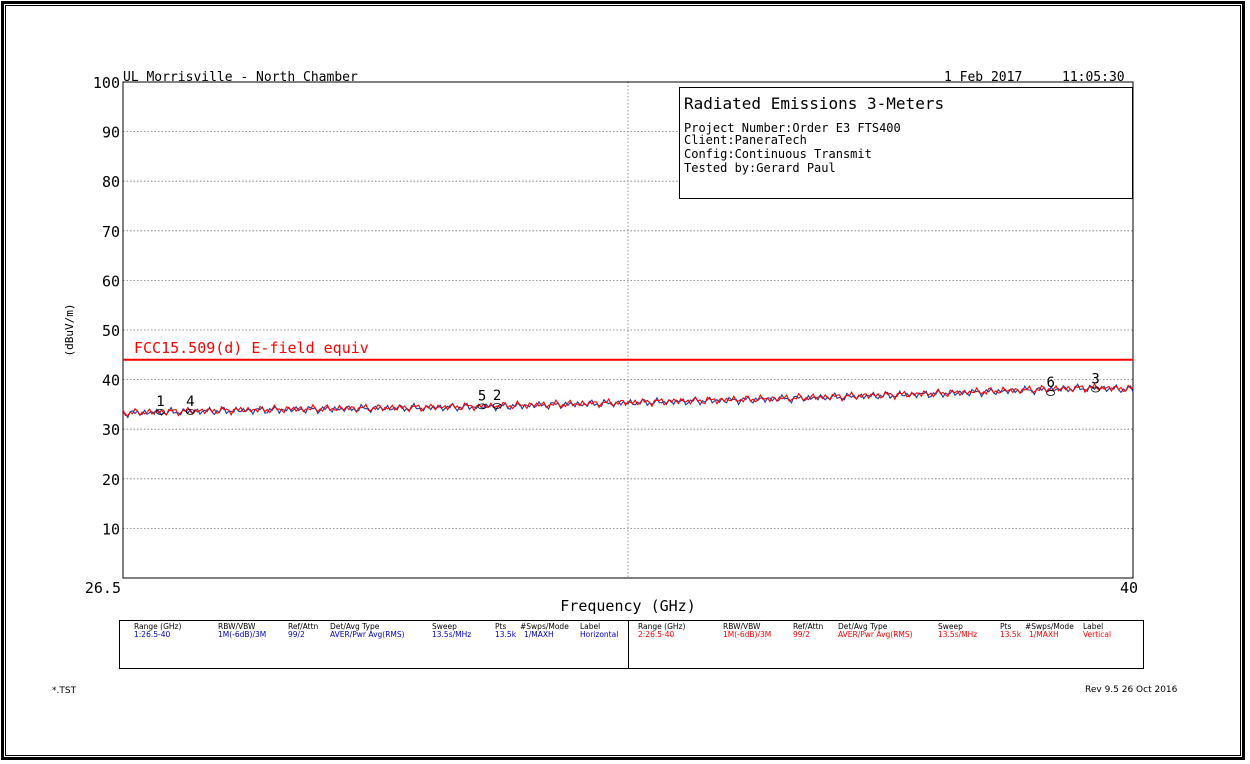 The image size is (1250, 764). What do you see at coordinates (875, 634) in the screenshot?
I see `legend-row2-det: AVER/Pwr Avg(RMS)` at bounding box center [875, 634].